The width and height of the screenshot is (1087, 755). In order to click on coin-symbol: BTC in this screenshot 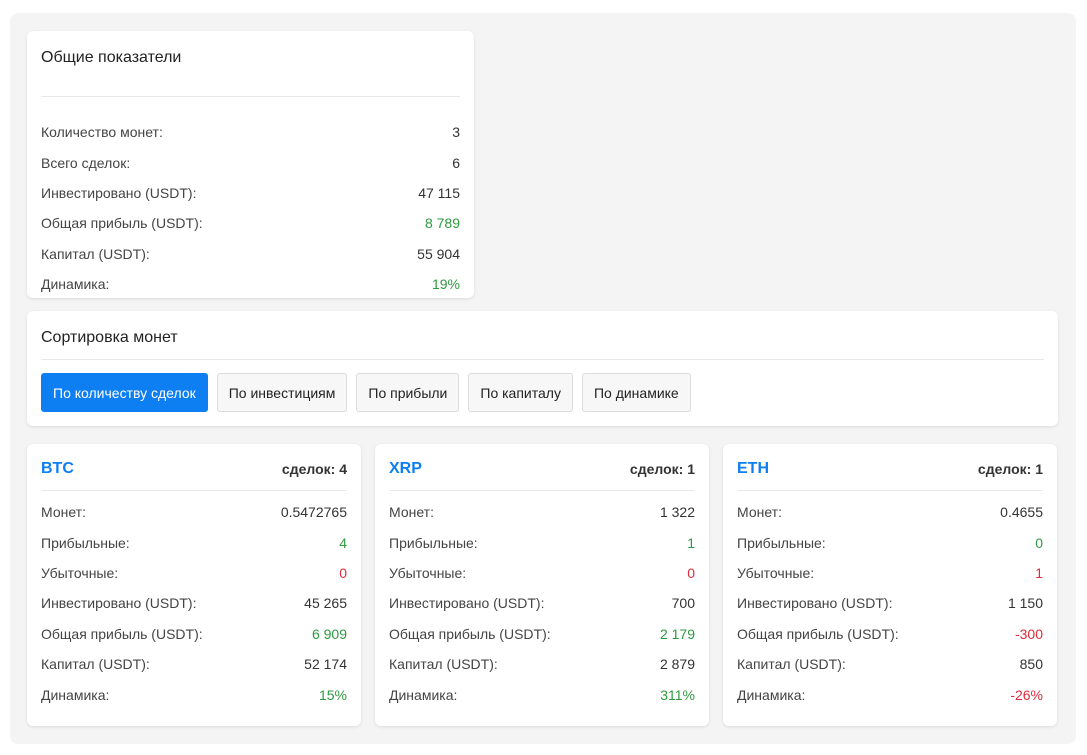, I will do `click(57, 468)`.